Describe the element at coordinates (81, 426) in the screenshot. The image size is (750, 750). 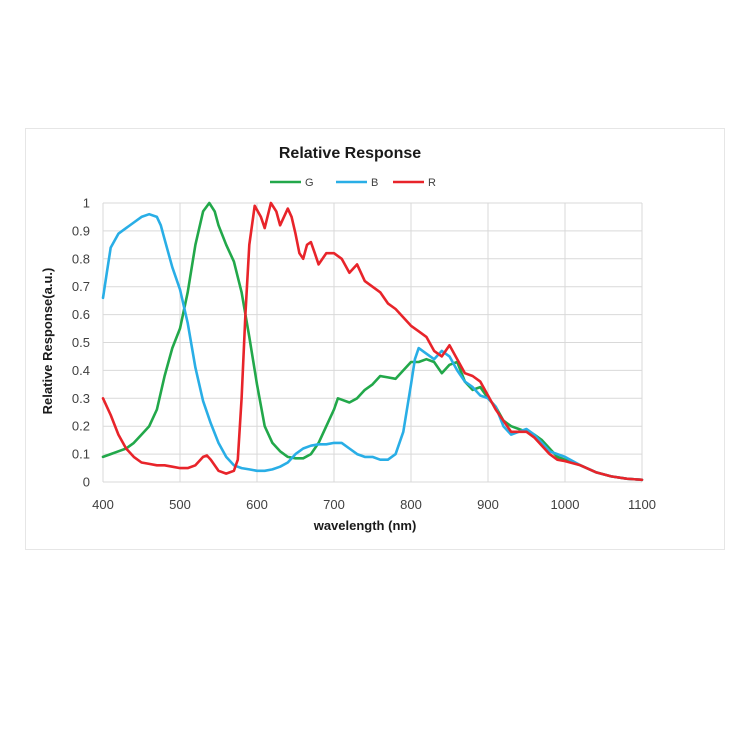
I see `y-tick-label: 0.2` at that location.